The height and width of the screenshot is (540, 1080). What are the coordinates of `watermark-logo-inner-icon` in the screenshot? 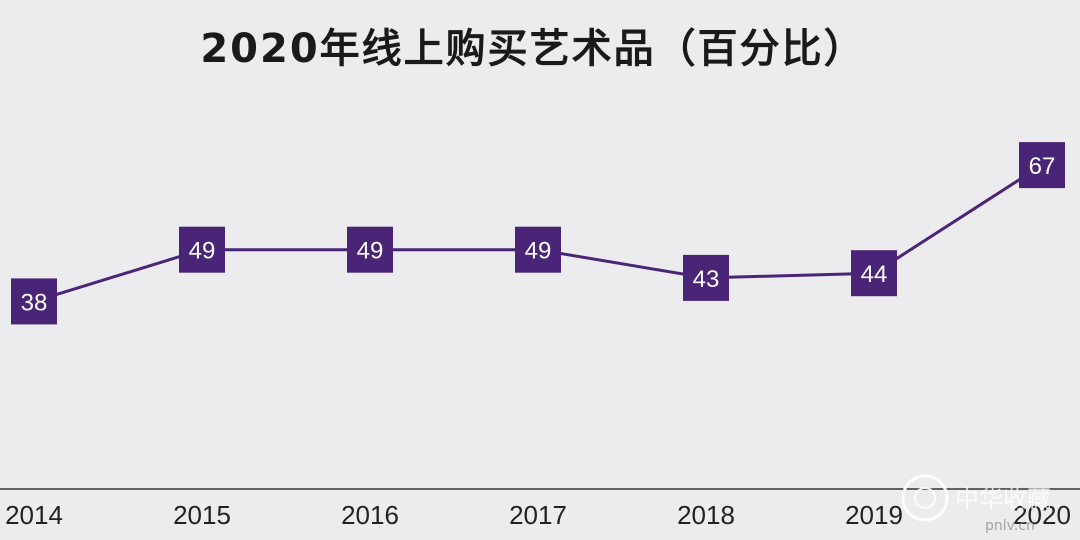 It's located at (925, 498).